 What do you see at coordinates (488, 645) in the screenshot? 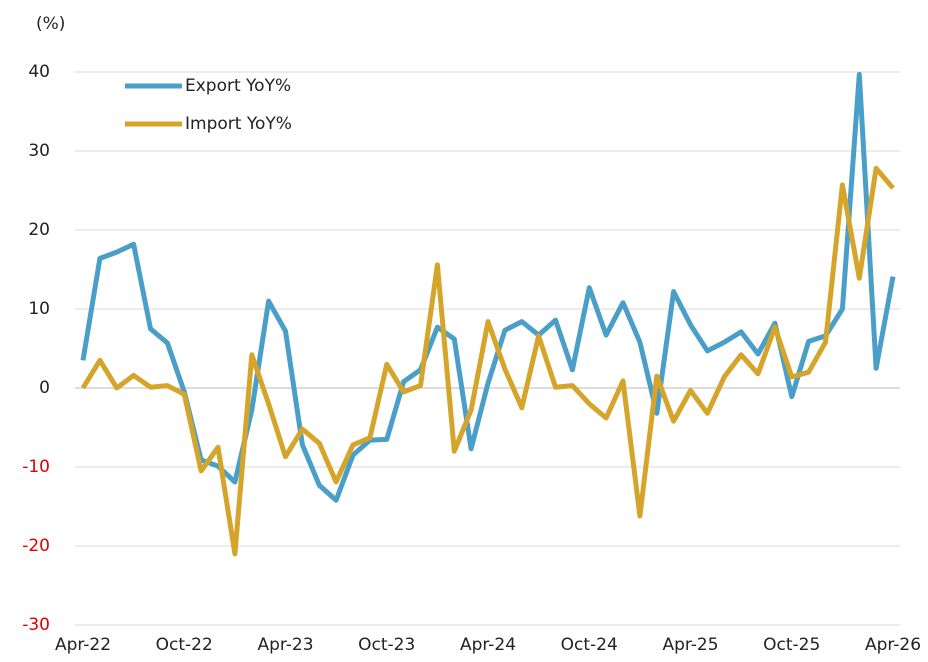
I see `x-tick-label: Apr-24` at bounding box center [488, 645].